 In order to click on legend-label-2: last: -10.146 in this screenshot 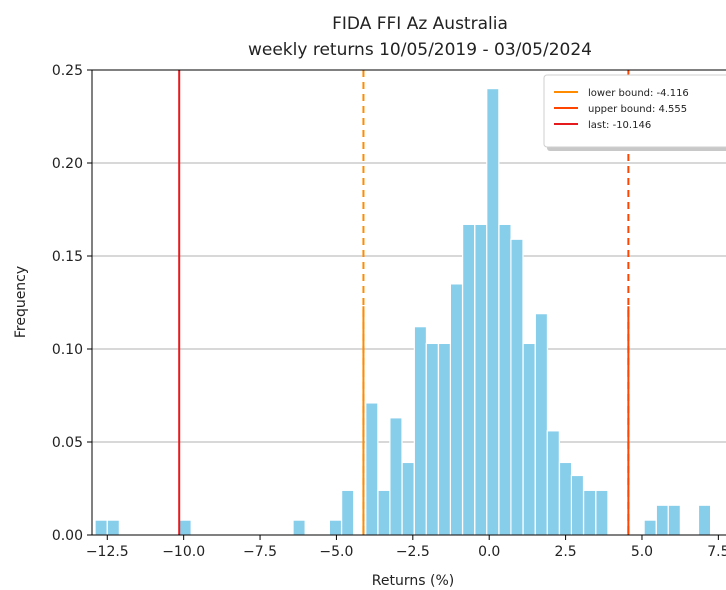, I will do `click(619, 125)`.